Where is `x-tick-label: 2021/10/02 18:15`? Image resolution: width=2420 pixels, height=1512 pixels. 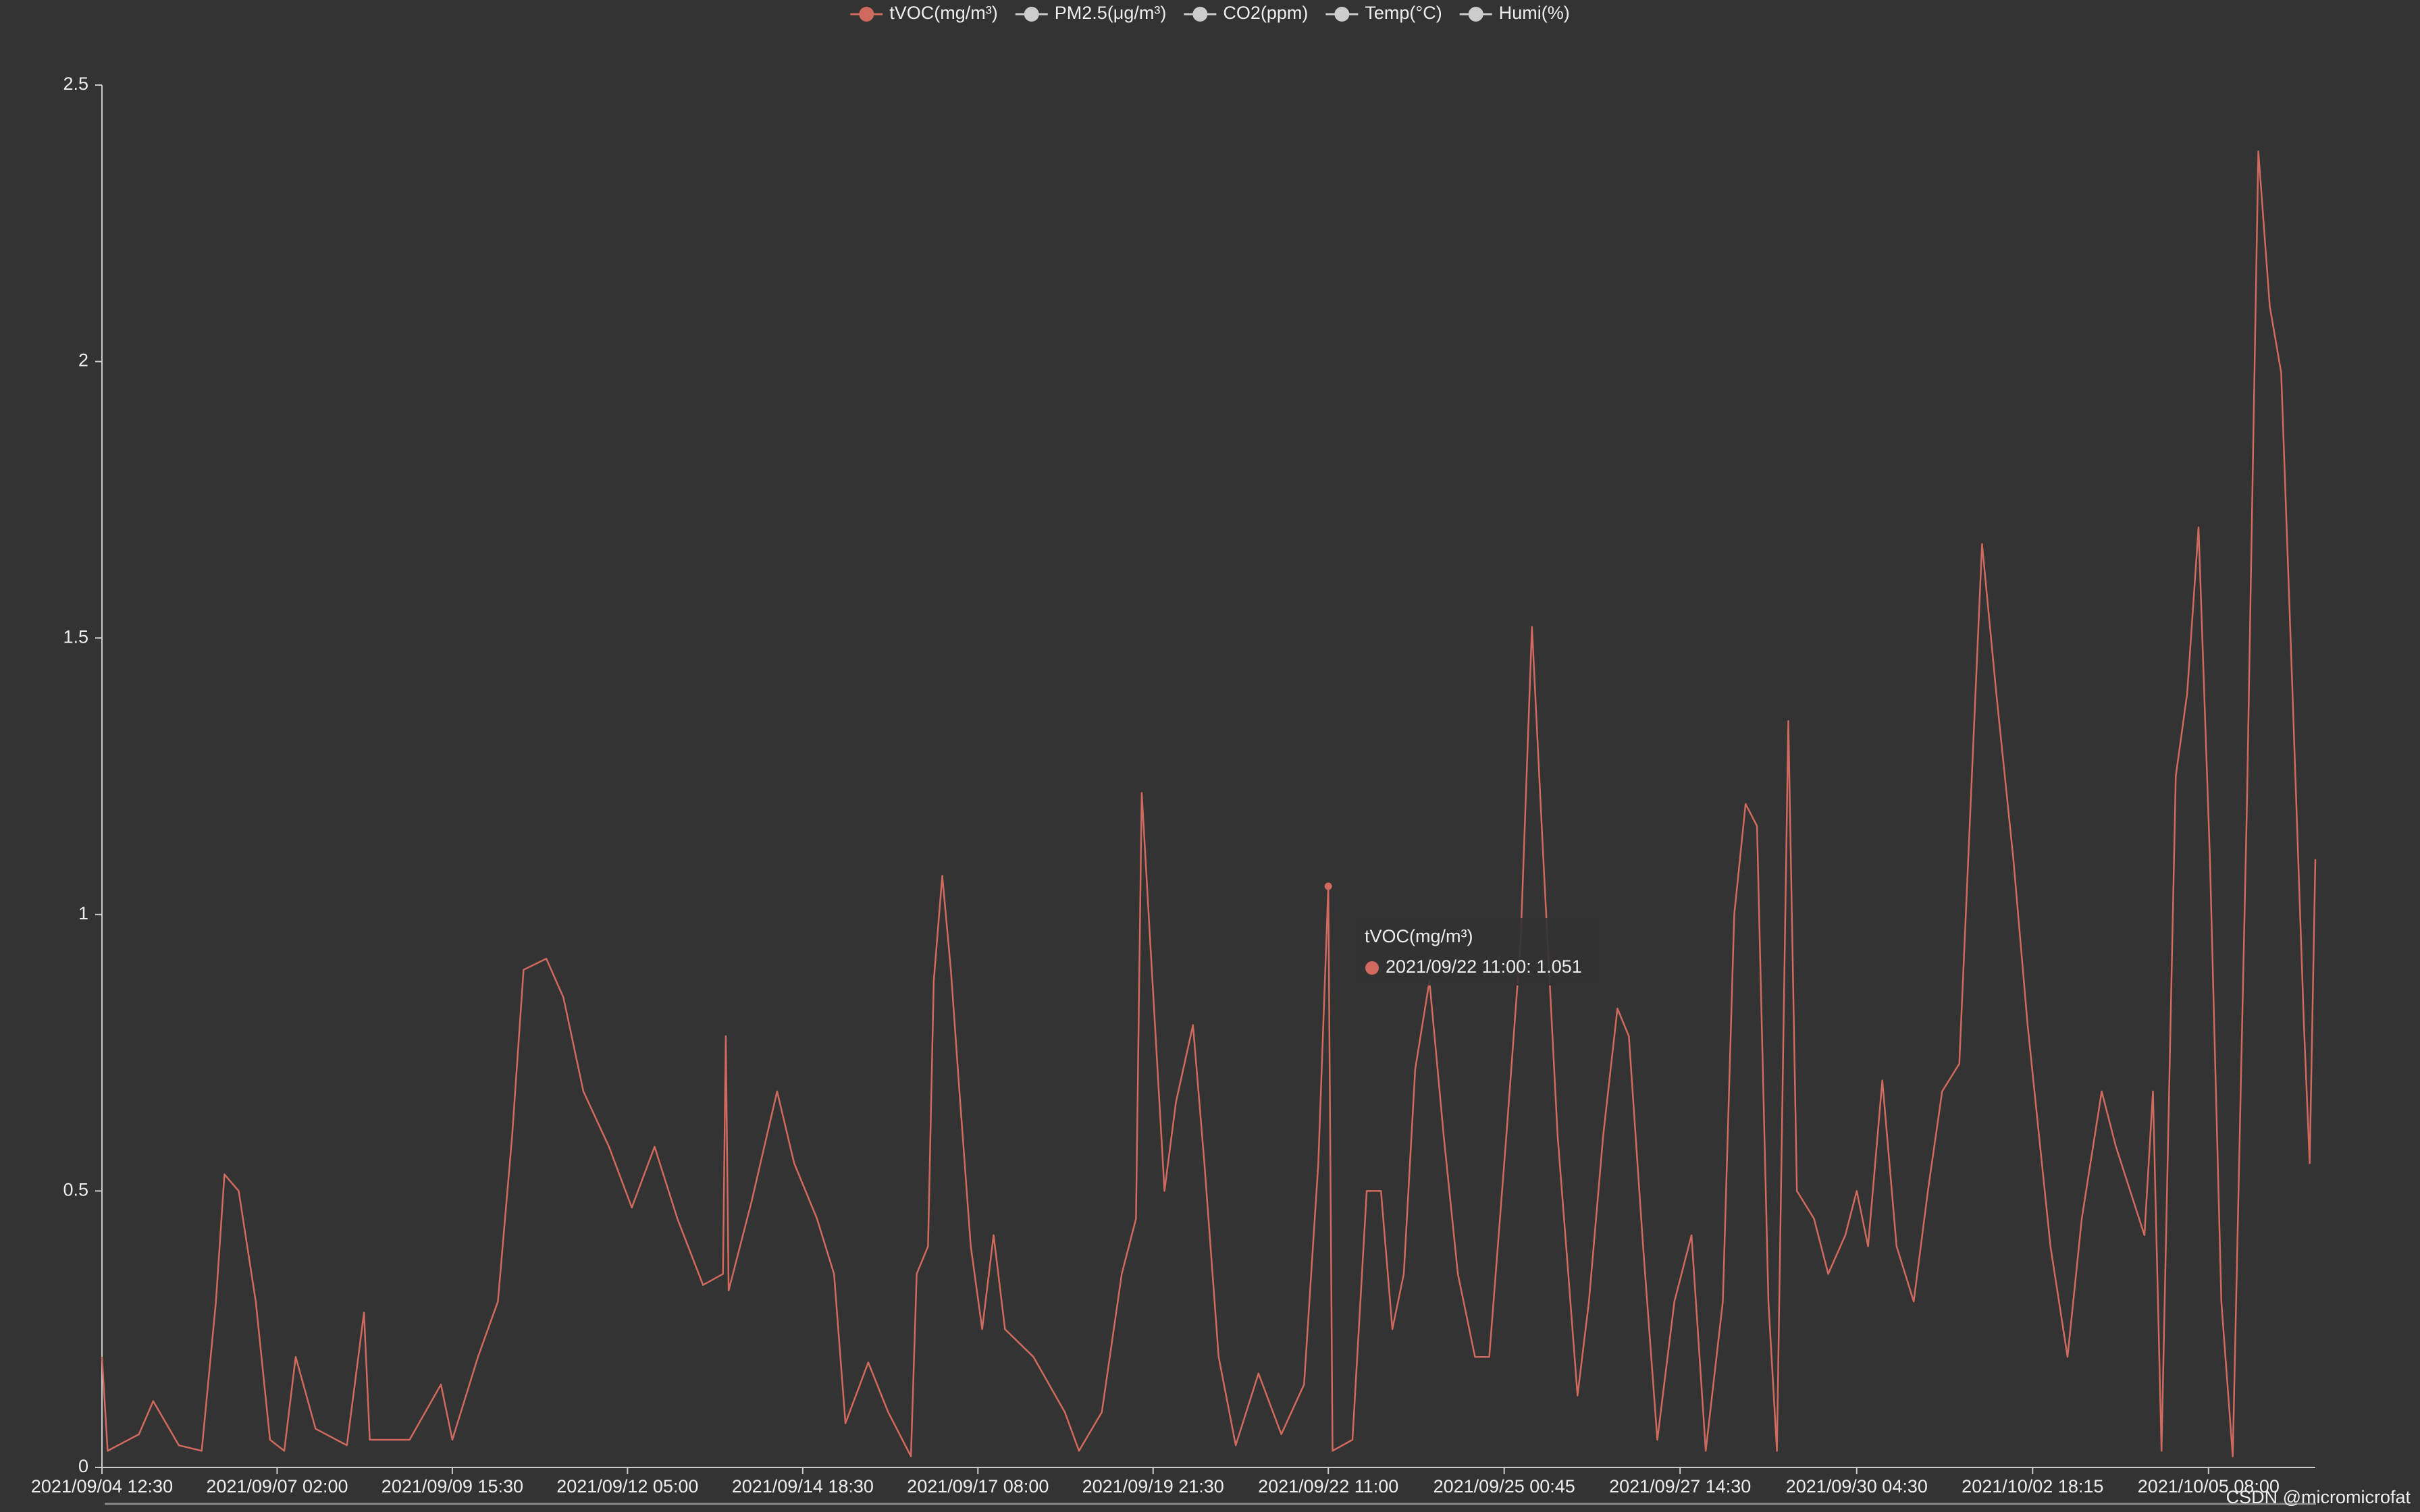 x-tick-label: 2021/10/02 18:15 is located at coordinates (2032, 1486).